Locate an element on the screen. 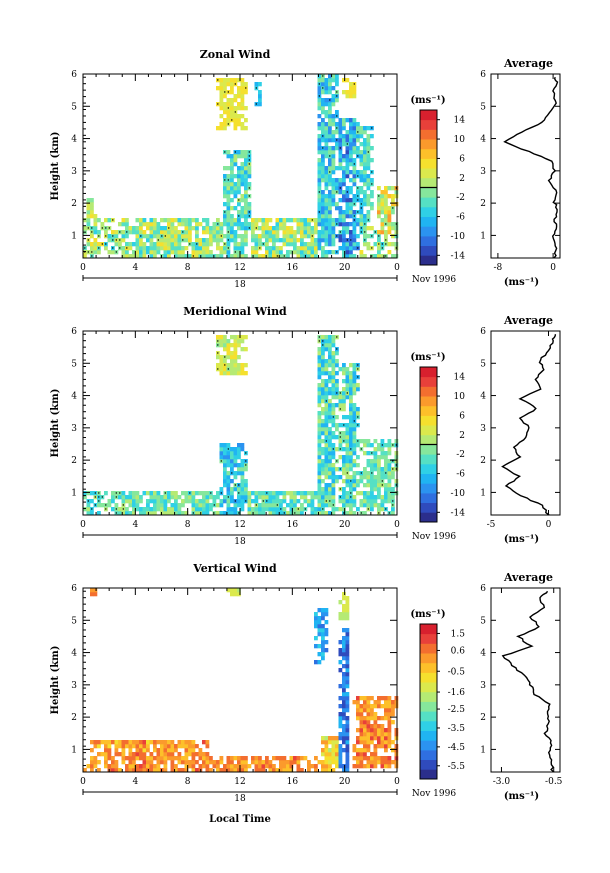 The height and width of the screenshot is (873, 610). x-tick-label: 12 is located at coordinates (239, 268).